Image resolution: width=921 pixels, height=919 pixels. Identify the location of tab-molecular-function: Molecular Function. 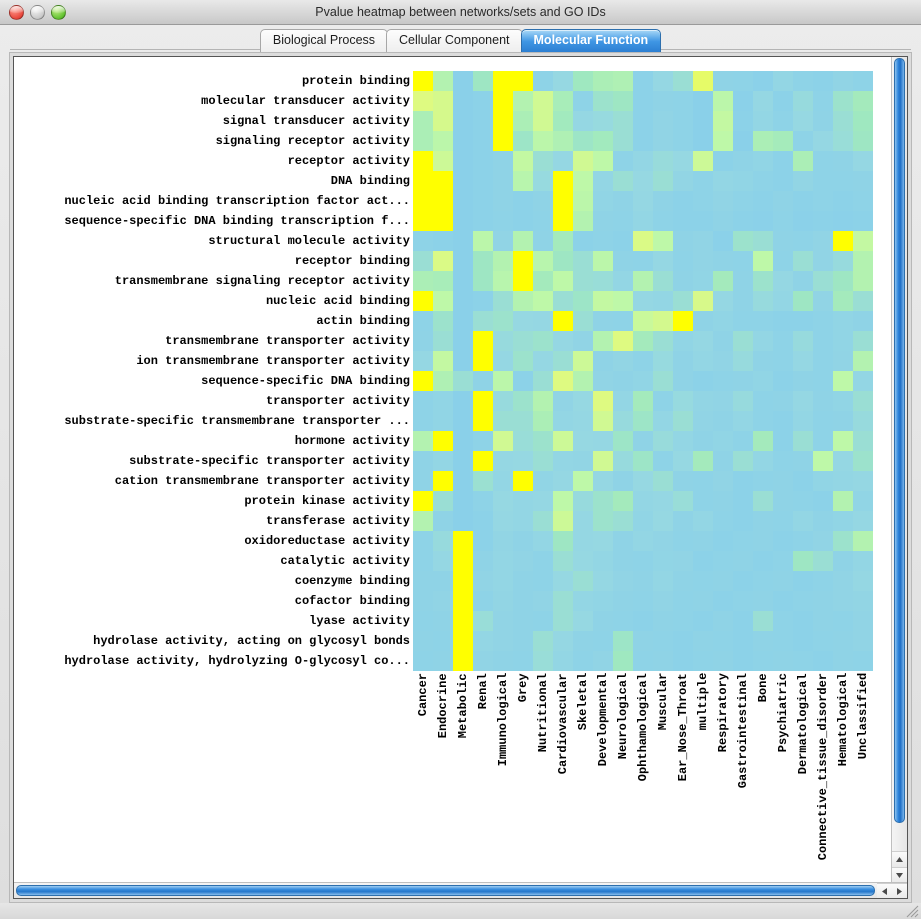
(591, 40).